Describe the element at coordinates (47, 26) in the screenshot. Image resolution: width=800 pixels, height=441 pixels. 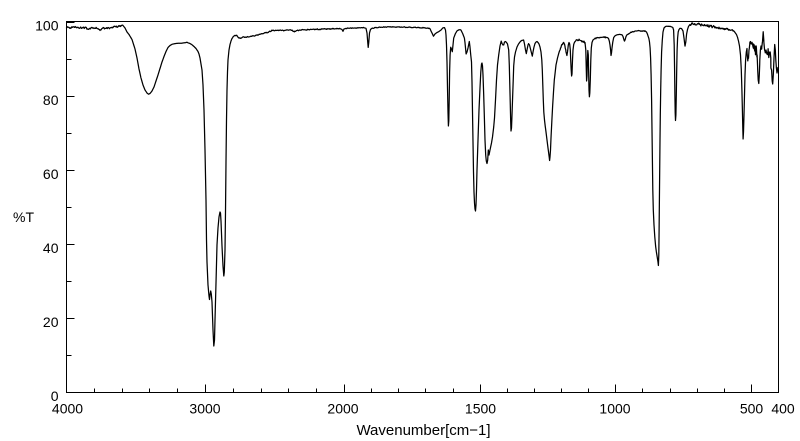
I see `svg-text: 100` at that location.